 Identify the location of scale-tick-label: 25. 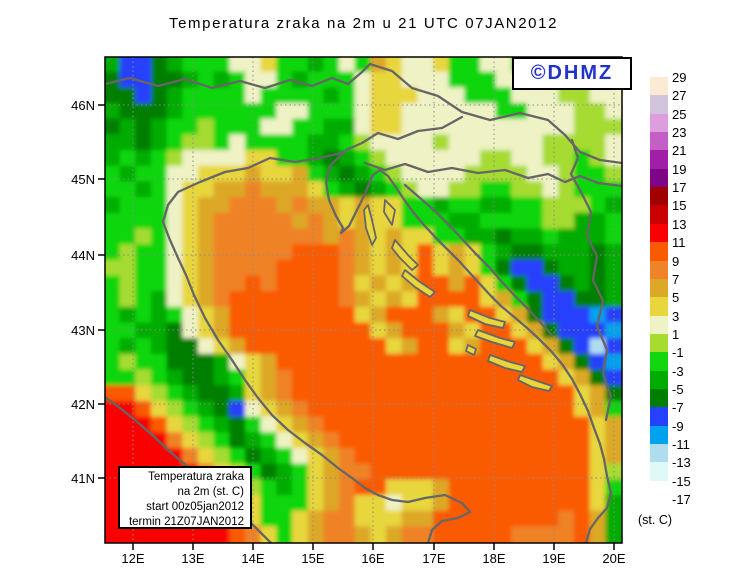
(679, 114).